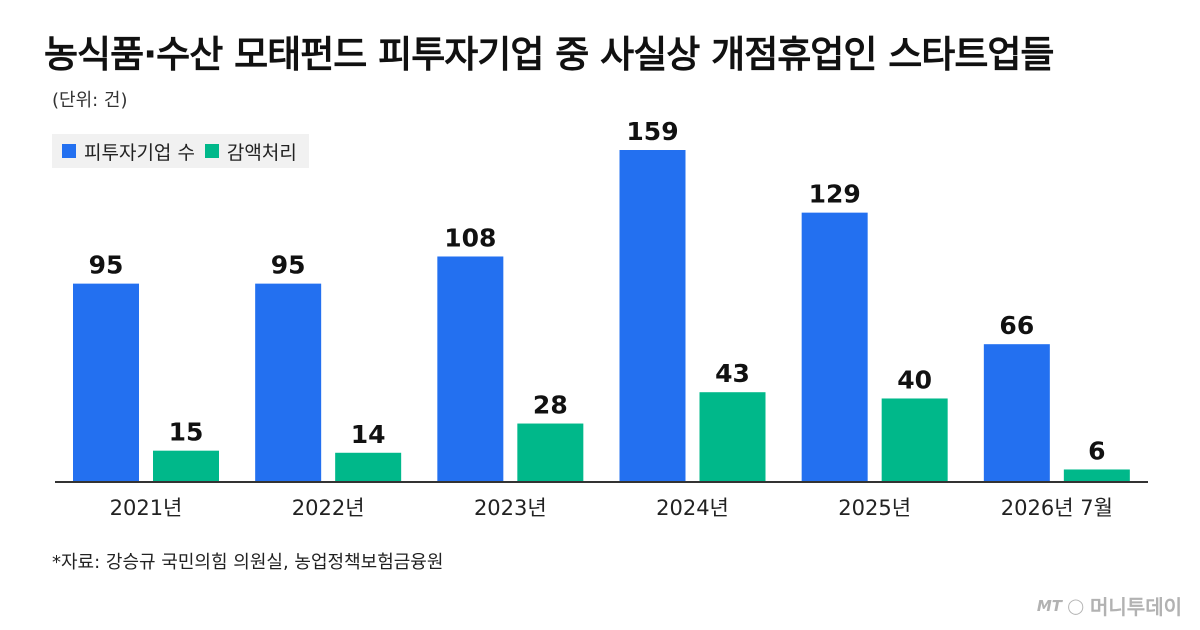 The height and width of the screenshot is (630, 1200). I want to click on data-label-impaired-3: 43, so click(732, 373).